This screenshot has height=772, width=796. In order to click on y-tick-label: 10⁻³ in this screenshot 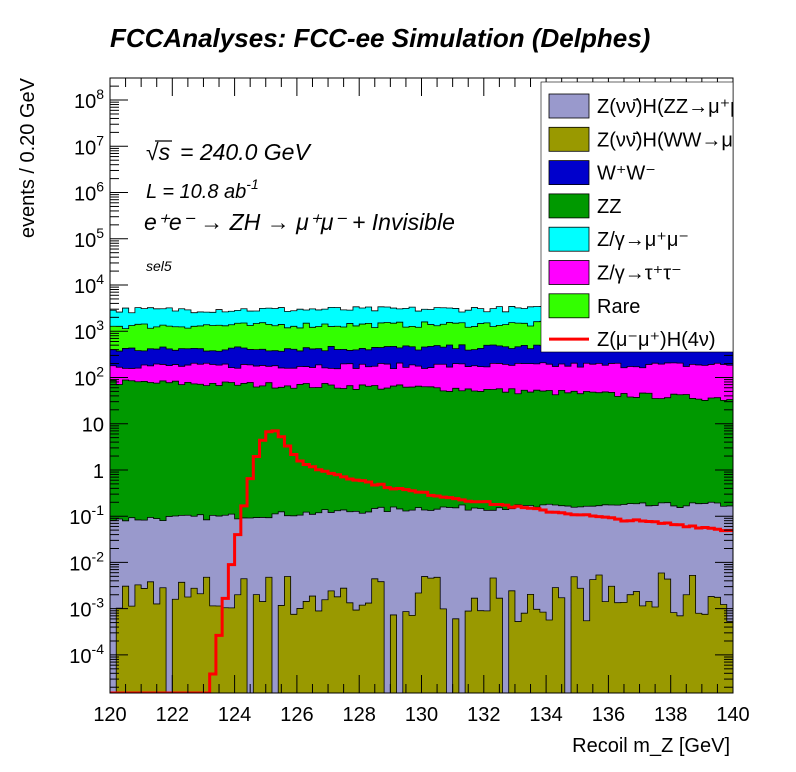, I will do `click(86, 608)`.